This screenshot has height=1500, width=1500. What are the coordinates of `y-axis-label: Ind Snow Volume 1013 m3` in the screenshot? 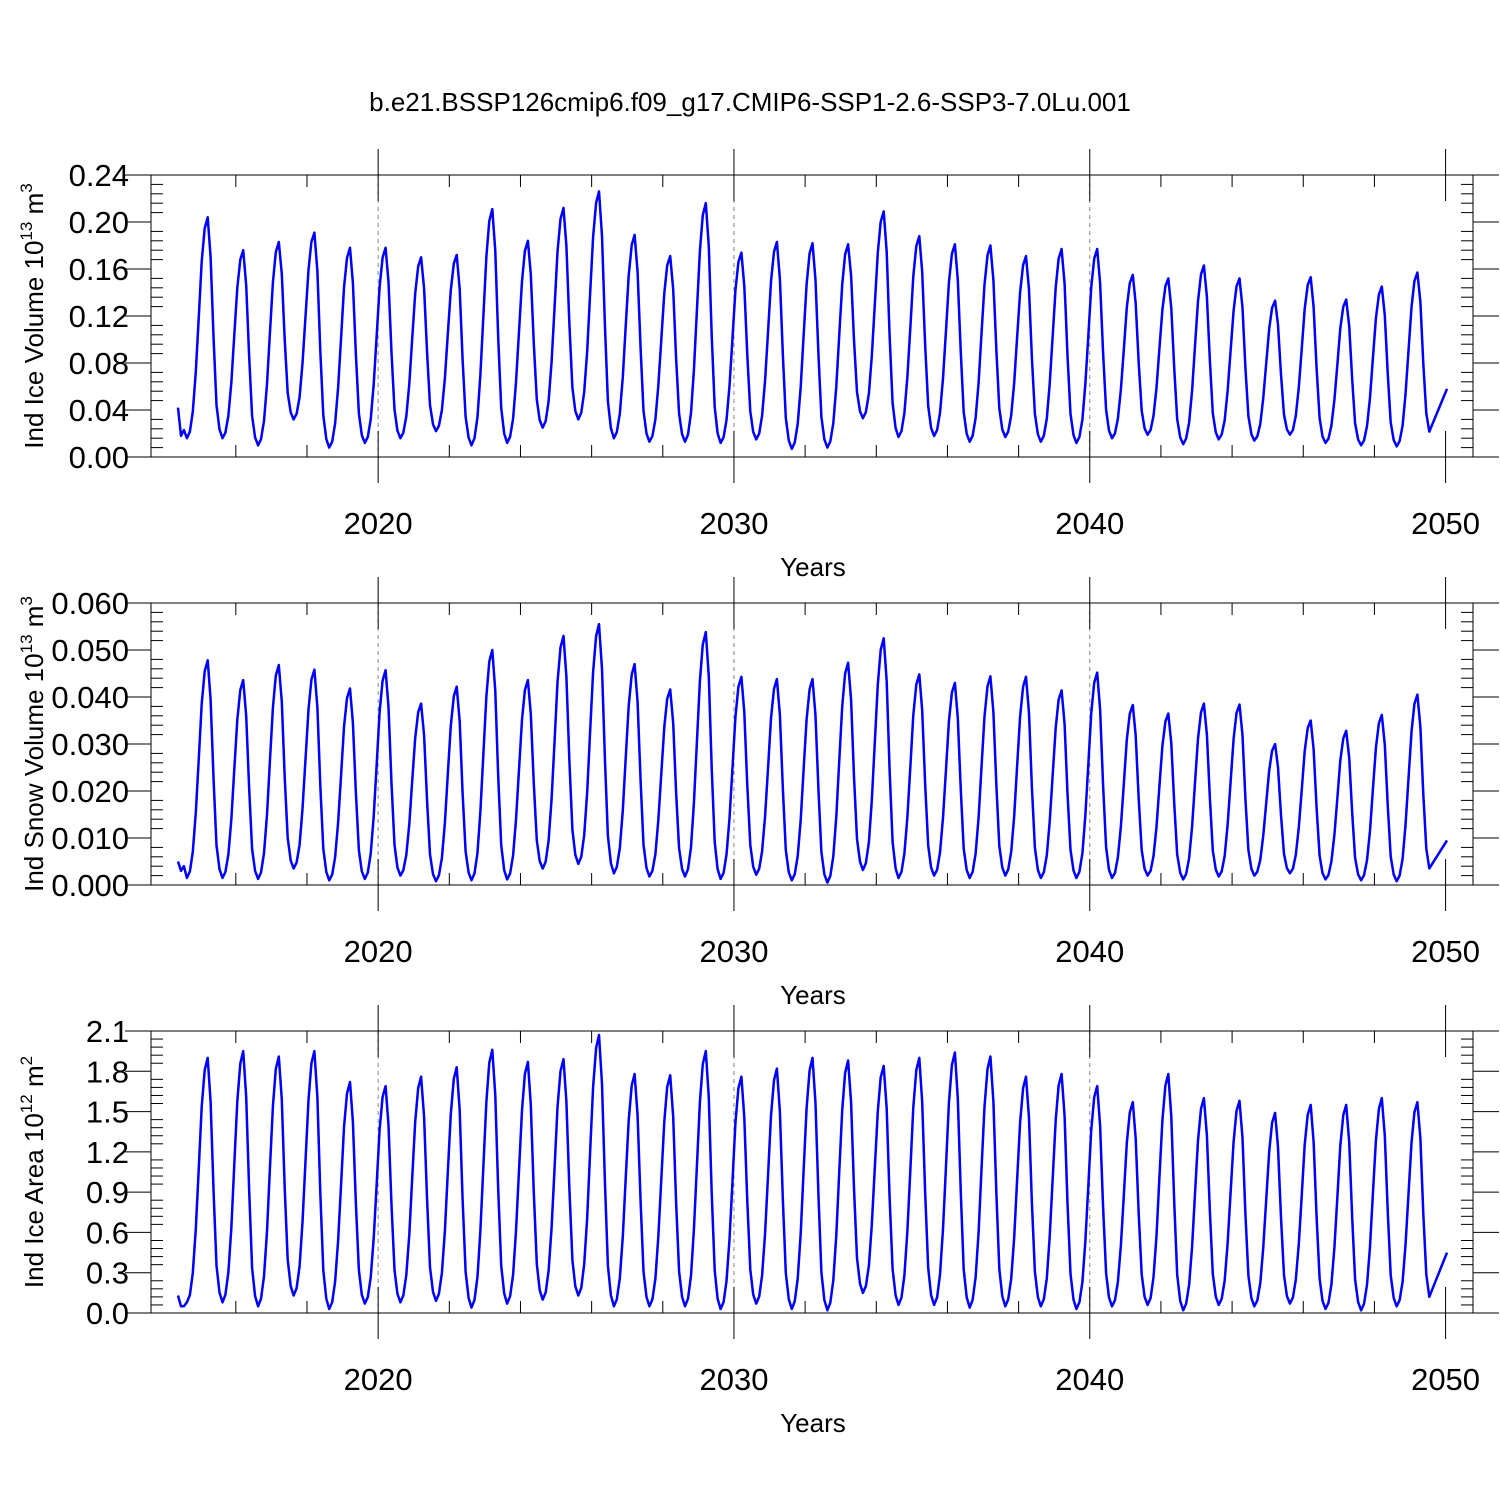 It's located at (33, 744).